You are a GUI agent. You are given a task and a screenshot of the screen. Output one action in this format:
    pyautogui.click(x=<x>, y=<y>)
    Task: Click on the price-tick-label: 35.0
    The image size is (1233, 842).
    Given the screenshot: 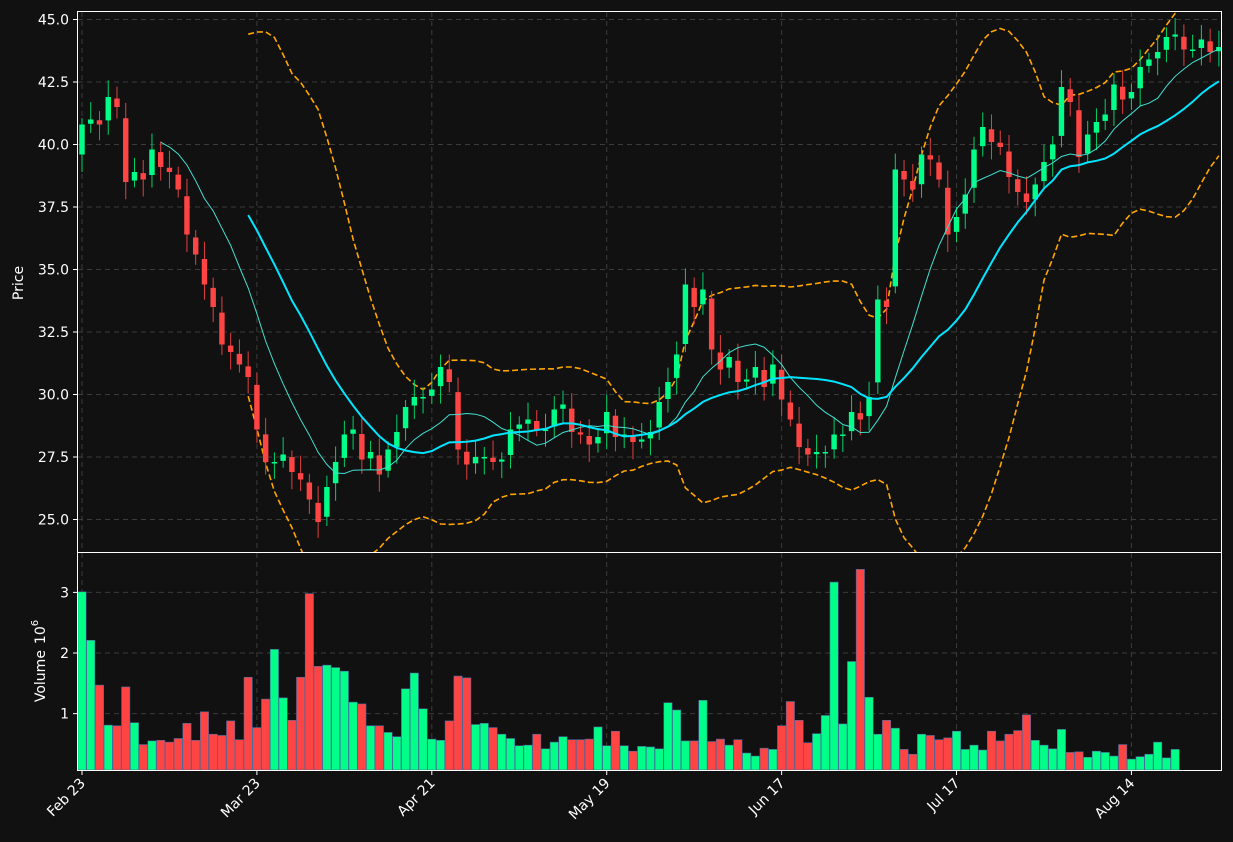 What is the action you would take?
    pyautogui.click(x=53, y=271)
    